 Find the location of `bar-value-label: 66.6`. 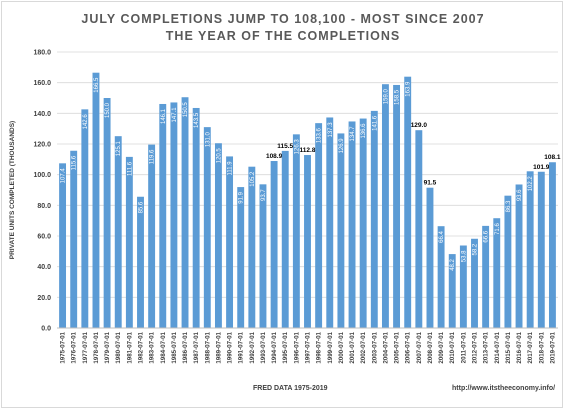

bar-value-label: 66.6 is located at coordinates (487, 236).